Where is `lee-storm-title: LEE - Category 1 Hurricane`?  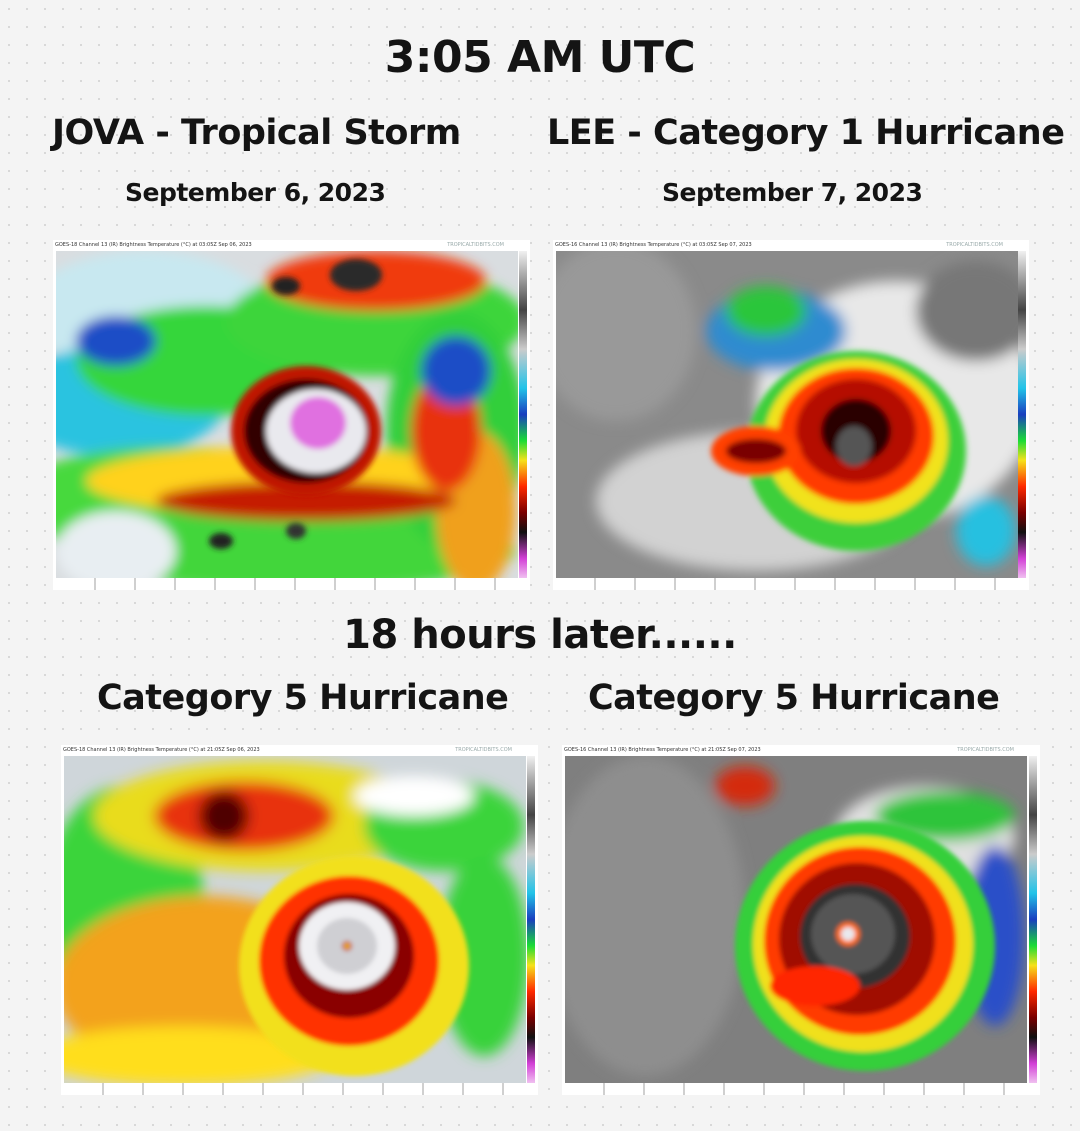 lee-storm-title: LEE - Category 1 Hurricane is located at coordinates (806, 133).